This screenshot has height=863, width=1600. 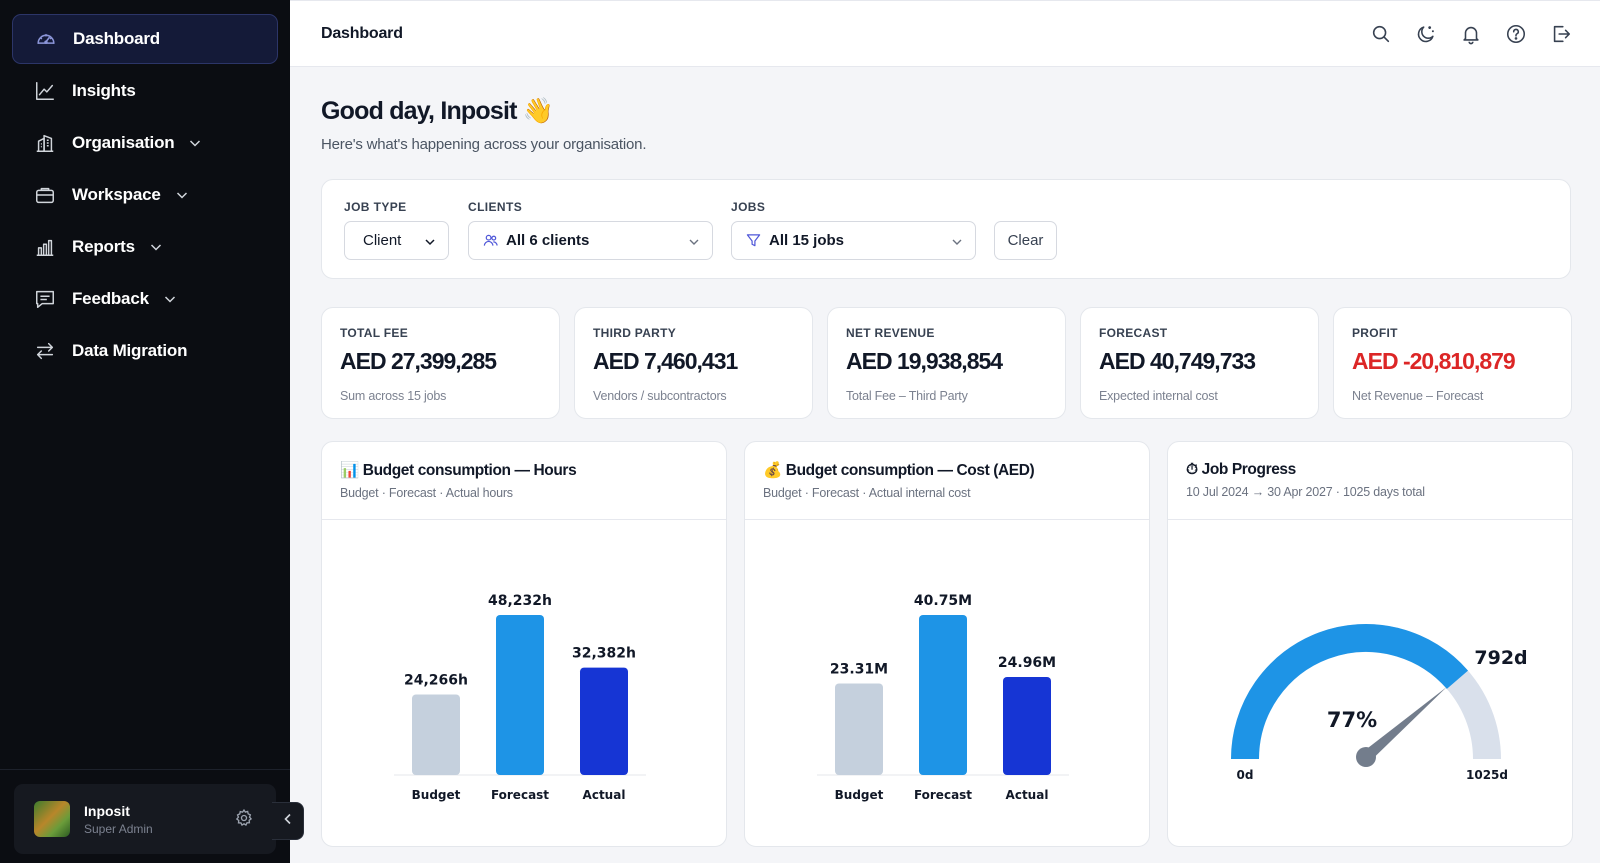 What do you see at coordinates (374, 333) in the screenshot?
I see `kpi-label: TOTAL FEE` at bounding box center [374, 333].